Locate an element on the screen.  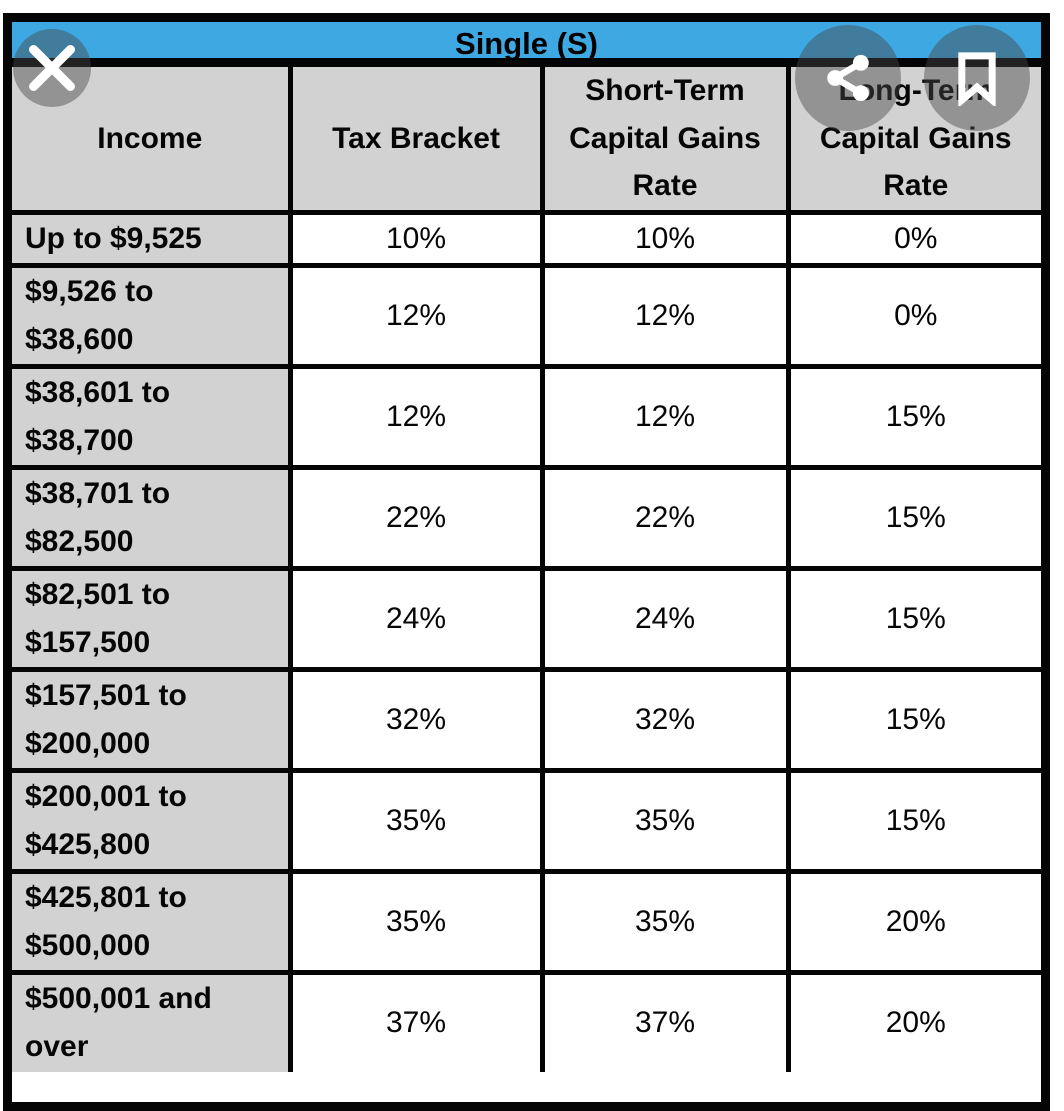
close-button is located at coordinates (52, 68).